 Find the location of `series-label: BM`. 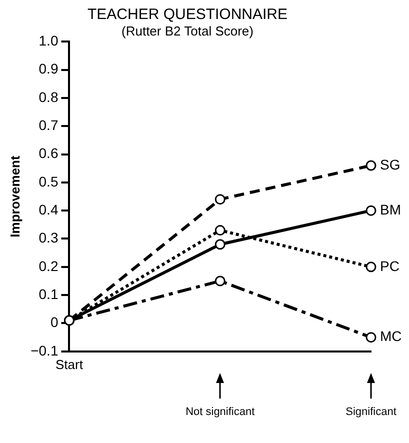

series-label: BM is located at coordinates (390, 209).